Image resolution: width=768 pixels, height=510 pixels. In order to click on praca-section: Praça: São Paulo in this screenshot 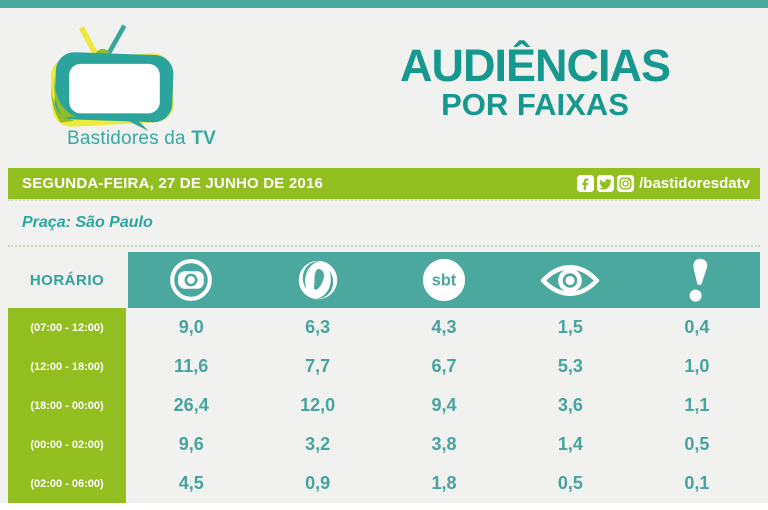, I will do `click(384, 223)`.